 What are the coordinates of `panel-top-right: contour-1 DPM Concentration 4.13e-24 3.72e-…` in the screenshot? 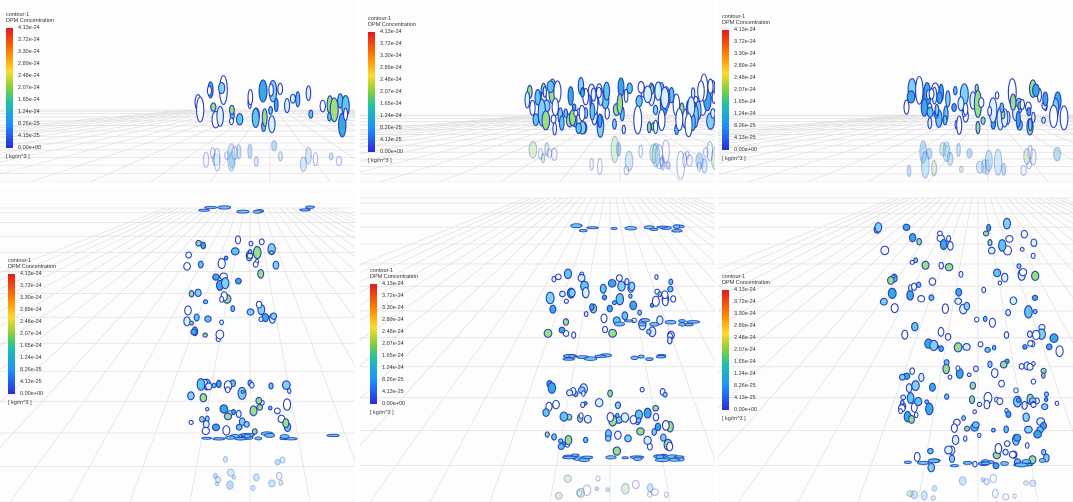 It's located at (895, 91).